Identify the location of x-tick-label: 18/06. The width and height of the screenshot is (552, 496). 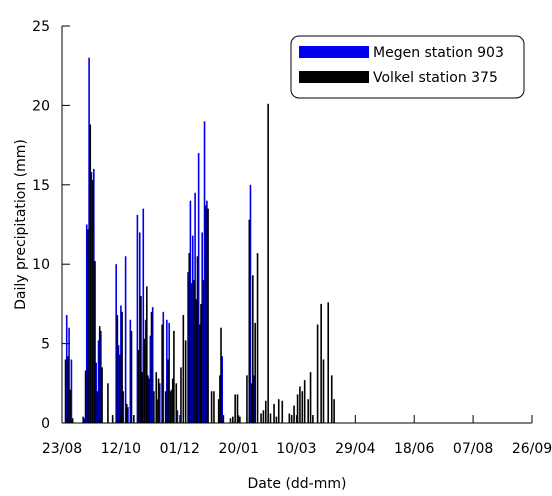
(414, 449).